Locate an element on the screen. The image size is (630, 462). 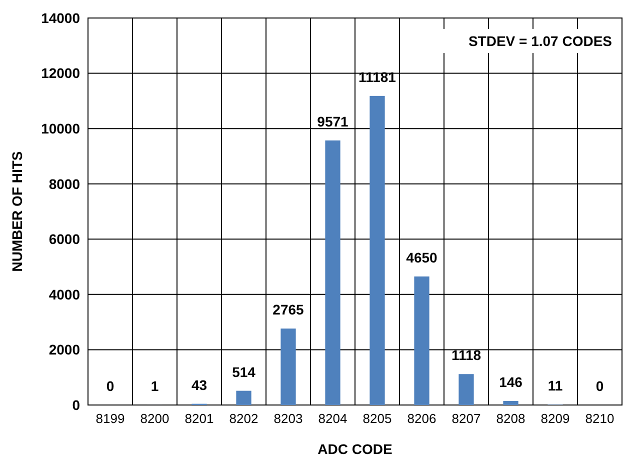
y-tick-label: 4000 is located at coordinates (64, 294).